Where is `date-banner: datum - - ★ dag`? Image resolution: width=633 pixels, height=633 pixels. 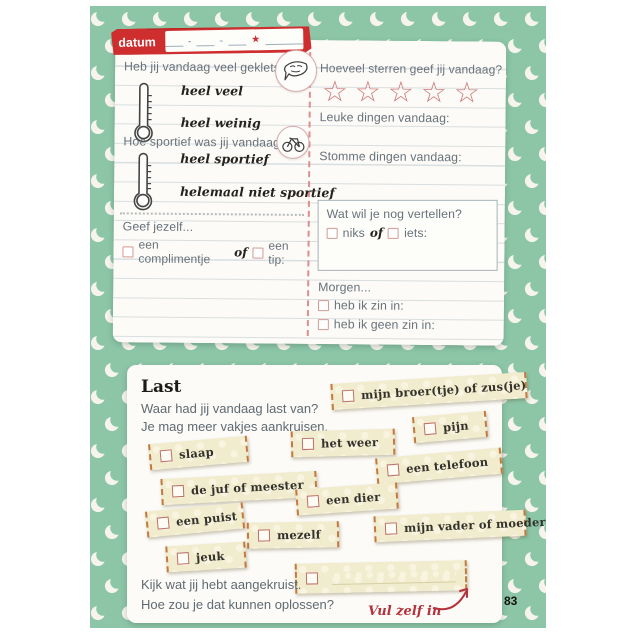 date-banner: datum - - ★ dag is located at coordinates (211, 40).